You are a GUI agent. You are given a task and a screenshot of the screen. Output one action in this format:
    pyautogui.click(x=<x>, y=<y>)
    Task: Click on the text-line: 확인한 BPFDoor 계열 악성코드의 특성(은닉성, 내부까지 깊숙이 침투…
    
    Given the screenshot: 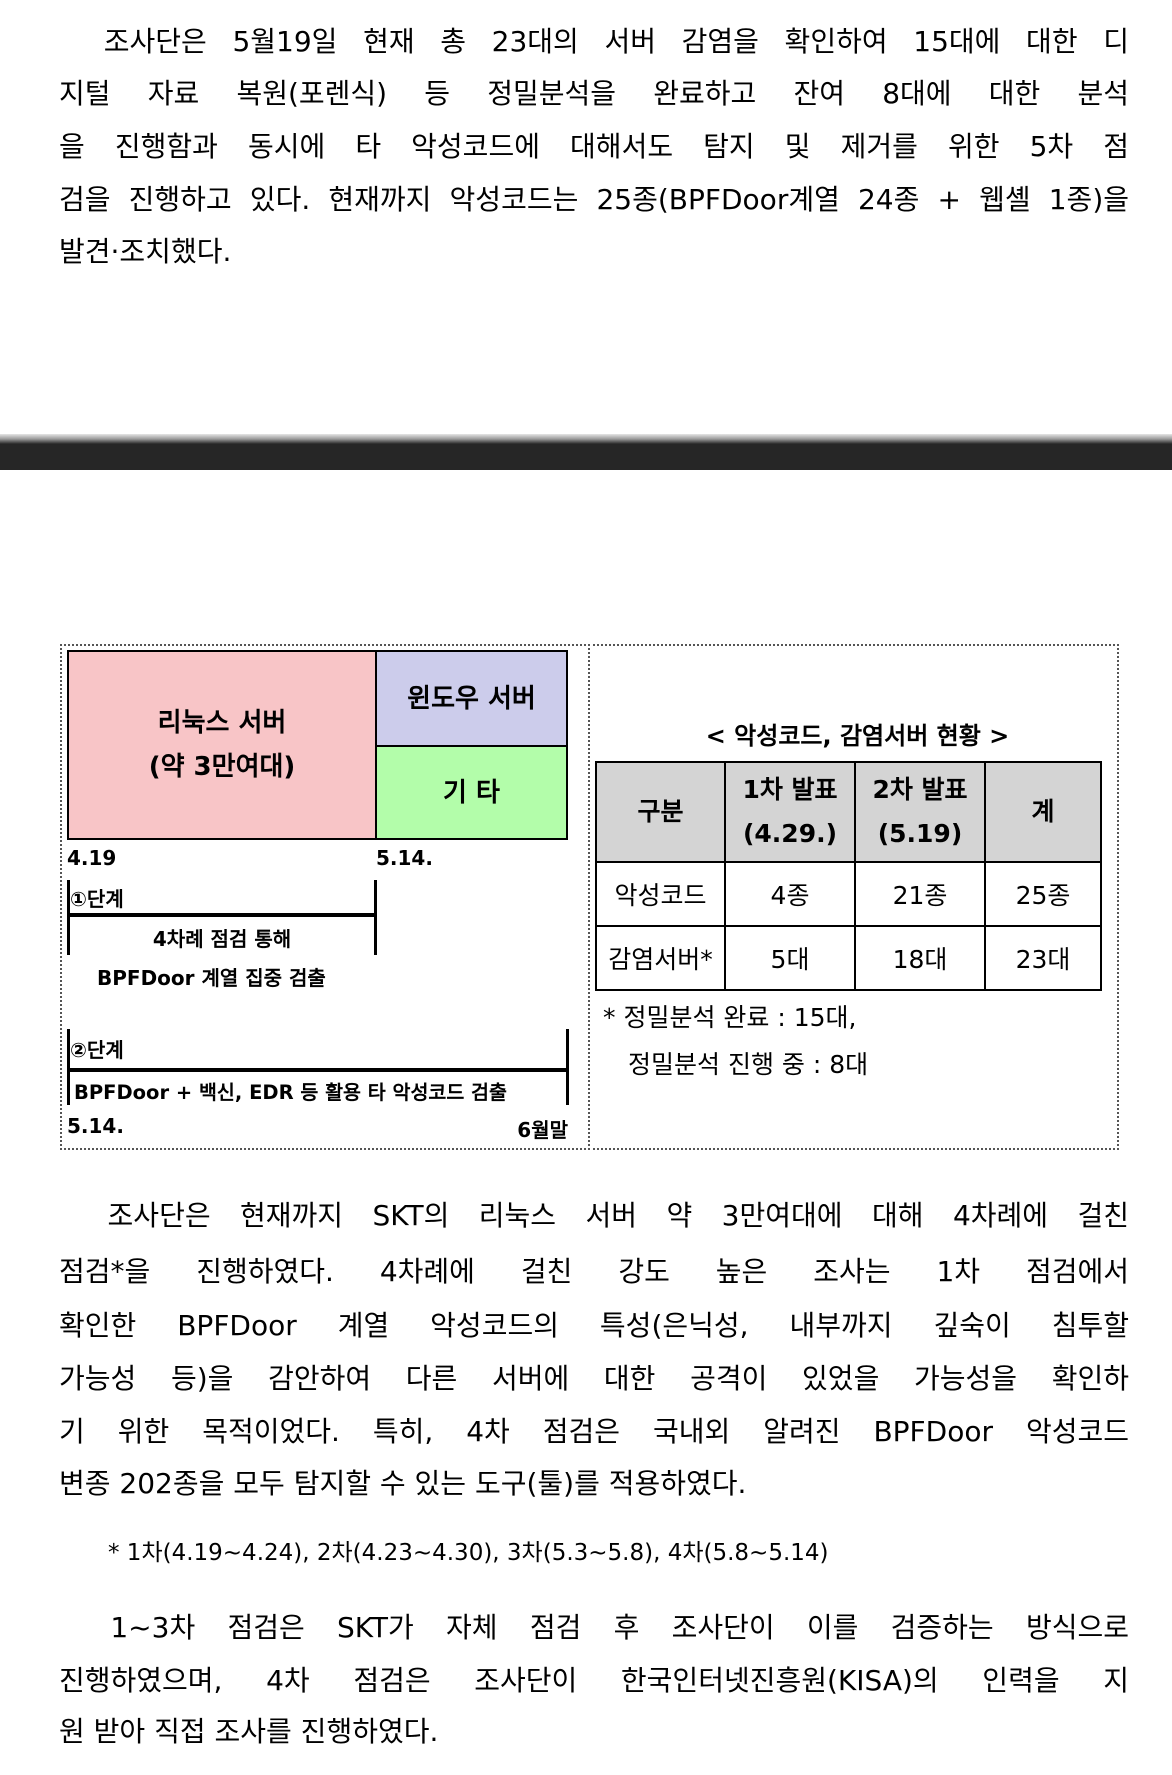 What is the action you would take?
    pyautogui.click(x=594, y=1325)
    